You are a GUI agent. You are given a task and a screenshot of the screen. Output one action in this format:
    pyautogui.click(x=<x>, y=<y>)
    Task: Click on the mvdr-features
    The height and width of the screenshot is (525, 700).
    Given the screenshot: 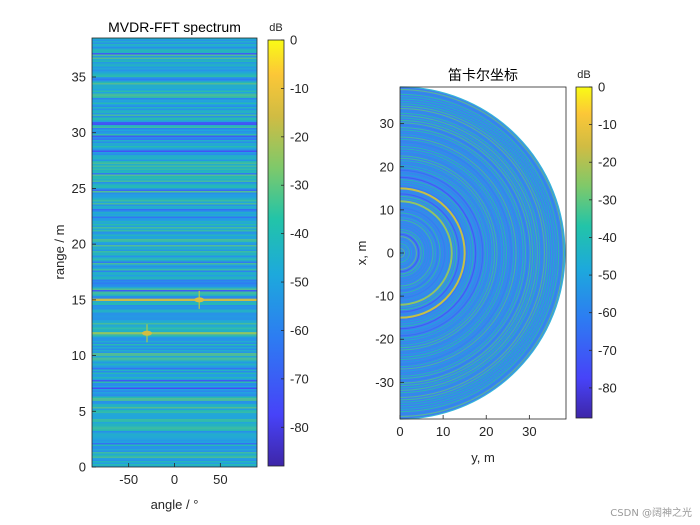 What is the action you would take?
    pyautogui.click(x=174, y=316)
    